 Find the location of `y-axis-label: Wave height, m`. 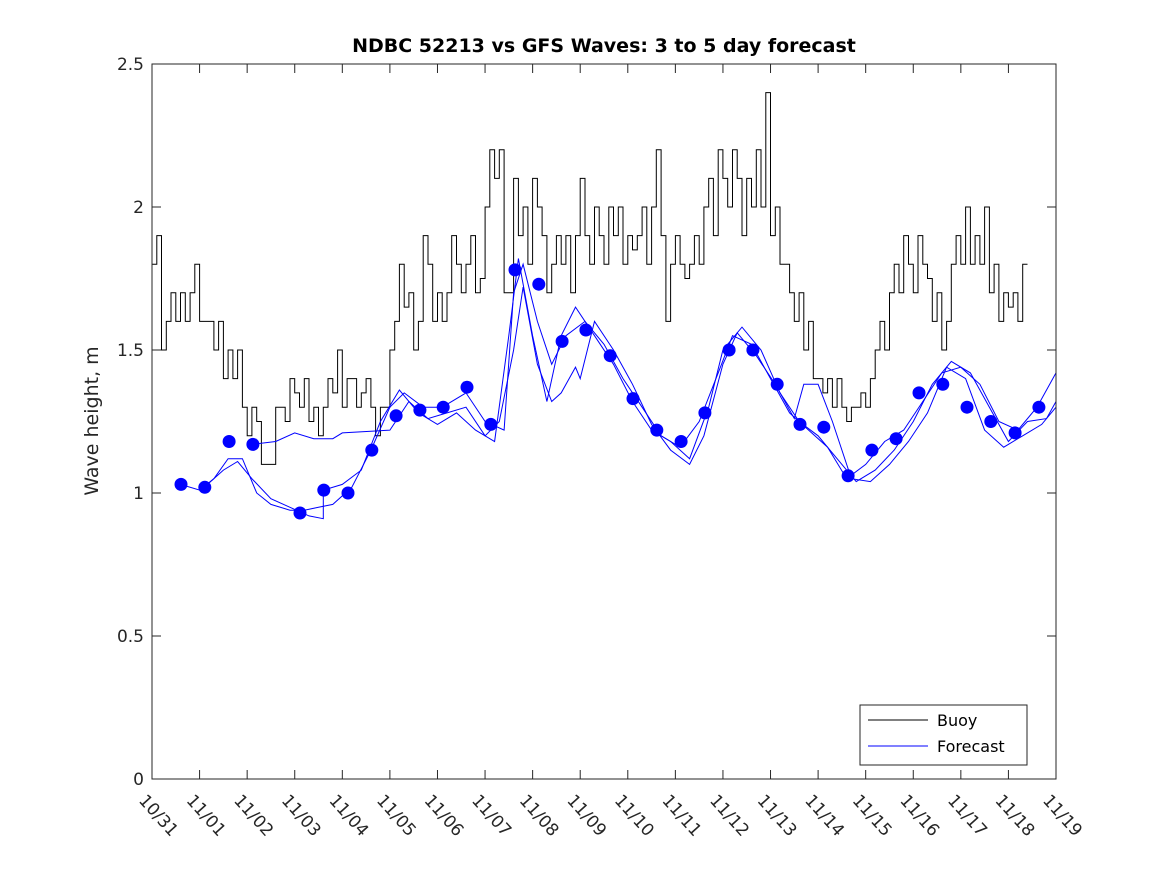

y-axis-label: Wave height, m is located at coordinates (92, 420).